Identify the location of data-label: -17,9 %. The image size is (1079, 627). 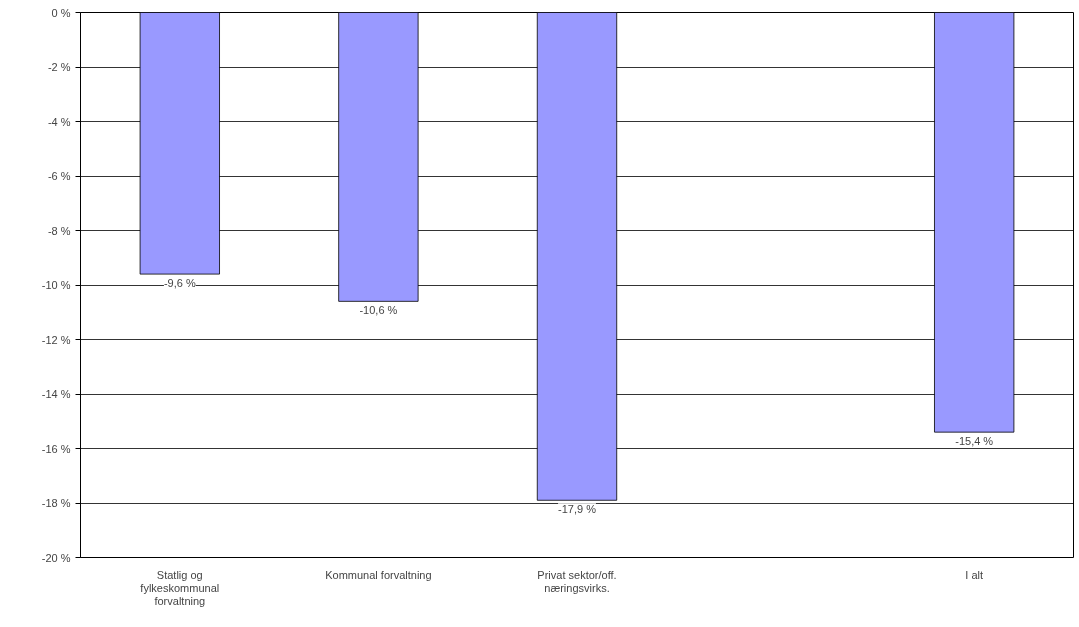
(577, 509).